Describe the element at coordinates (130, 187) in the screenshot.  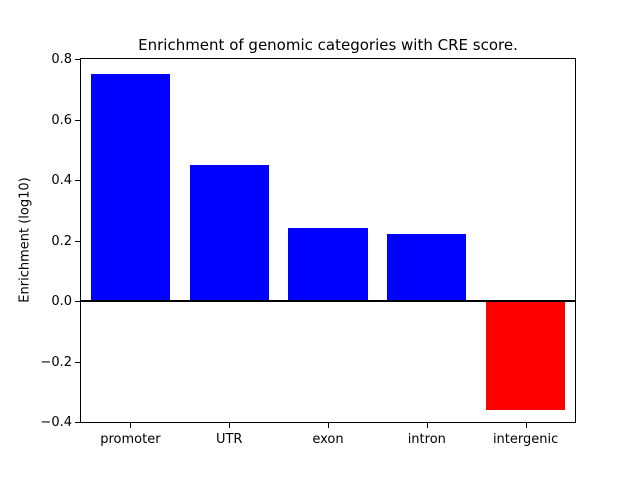
I see `bar-promoter` at that location.